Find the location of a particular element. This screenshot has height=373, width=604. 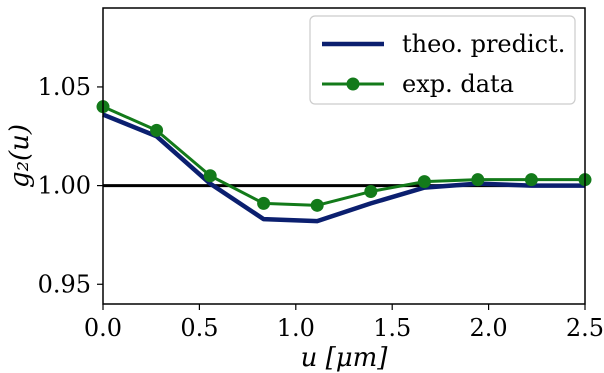

legend: theo. predict. exp. data is located at coordinates (442, 60).